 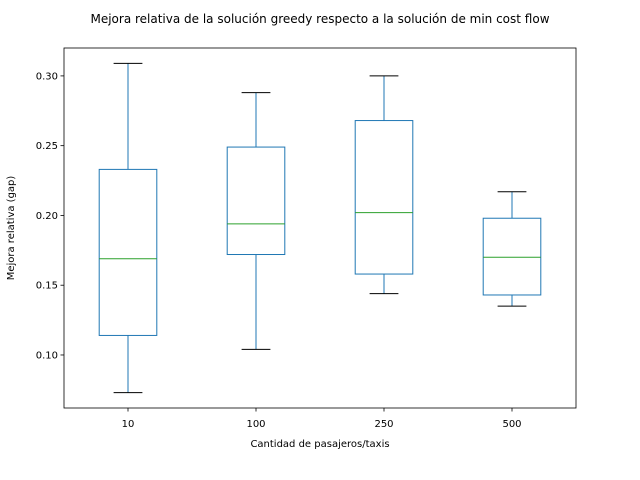 What do you see at coordinates (47, 216) in the screenshot?
I see `y-tick-label: 0.20` at bounding box center [47, 216].